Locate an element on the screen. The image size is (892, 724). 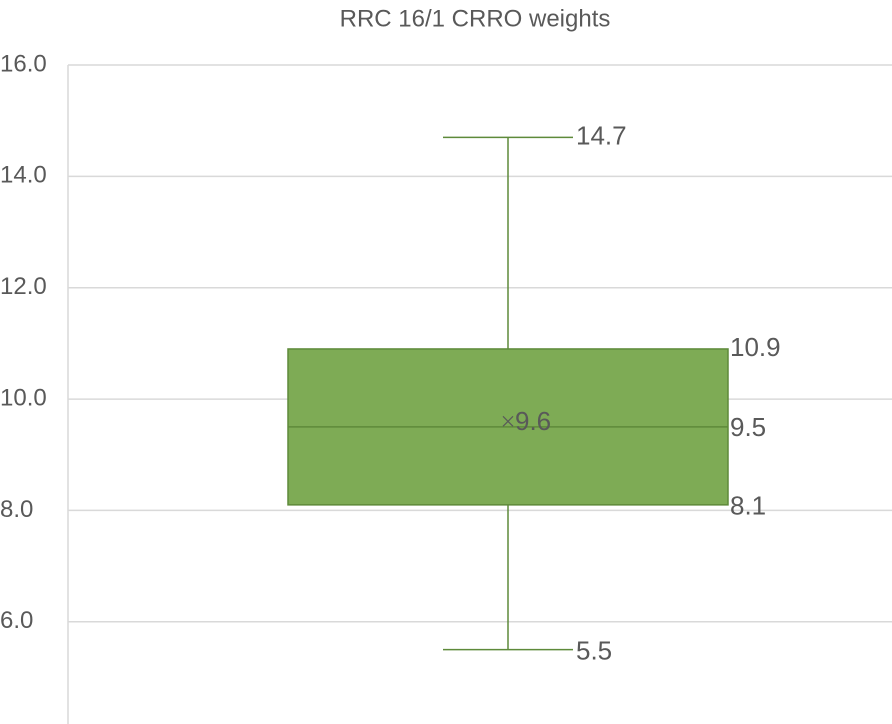
chart-title: RRC 16/1 CRRO weights is located at coordinates (475, 18).